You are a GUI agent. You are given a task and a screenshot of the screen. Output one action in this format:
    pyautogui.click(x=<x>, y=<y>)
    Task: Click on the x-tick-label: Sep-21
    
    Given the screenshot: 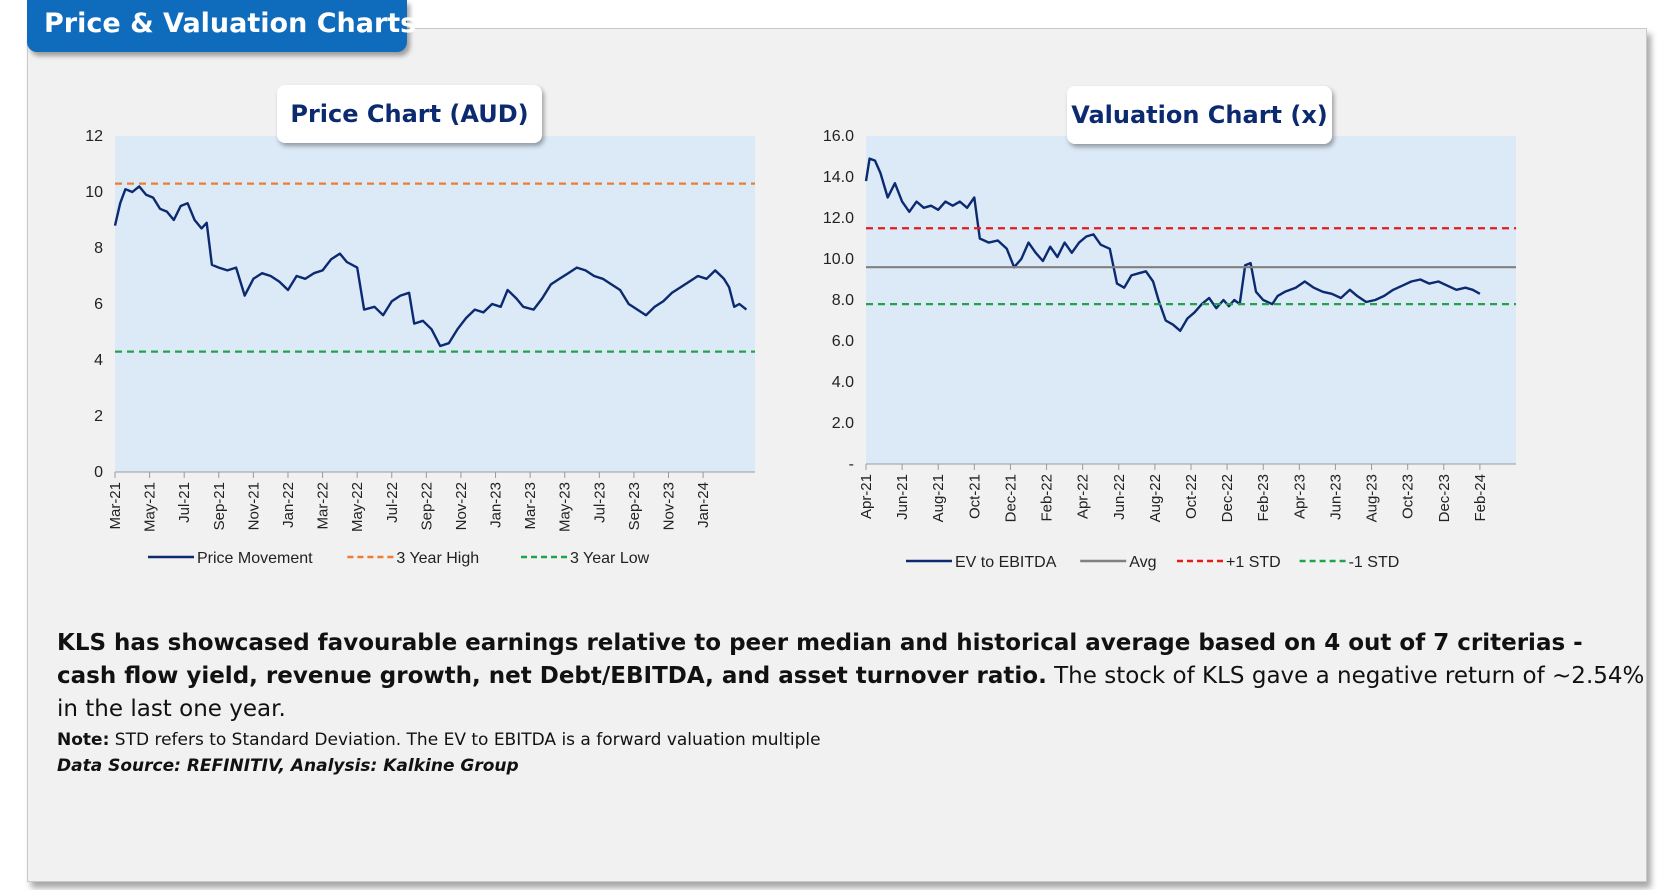 What is the action you would take?
    pyautogui.click(x=219, y=506)
    